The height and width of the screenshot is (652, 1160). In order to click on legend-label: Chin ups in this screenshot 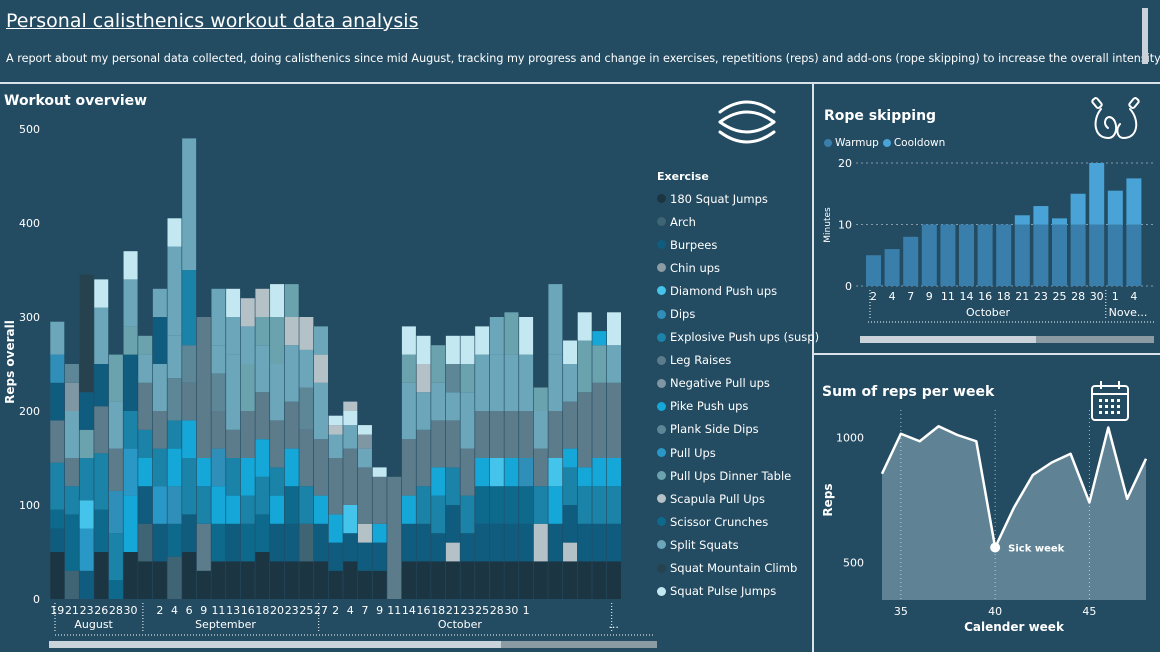, I will do `click(695, 267)`.